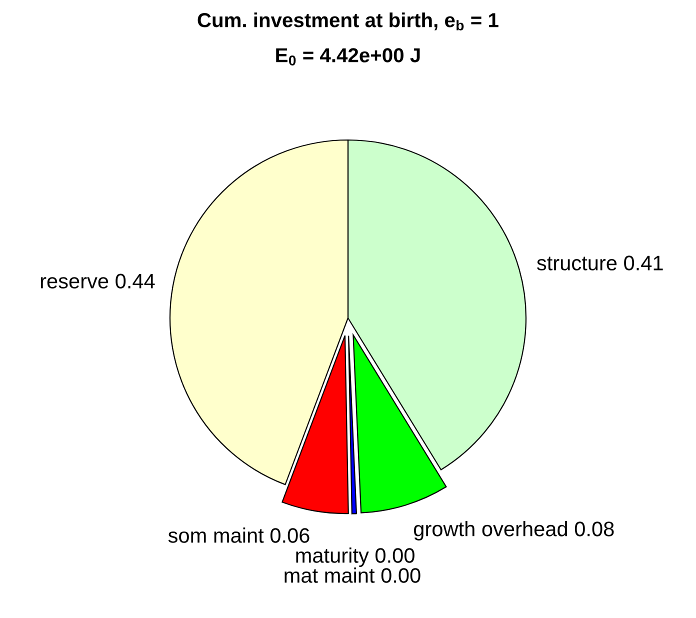  I want to click on chart-subtitle: E$_{0}$ = 4.42e+00 J, so click(348, 57).